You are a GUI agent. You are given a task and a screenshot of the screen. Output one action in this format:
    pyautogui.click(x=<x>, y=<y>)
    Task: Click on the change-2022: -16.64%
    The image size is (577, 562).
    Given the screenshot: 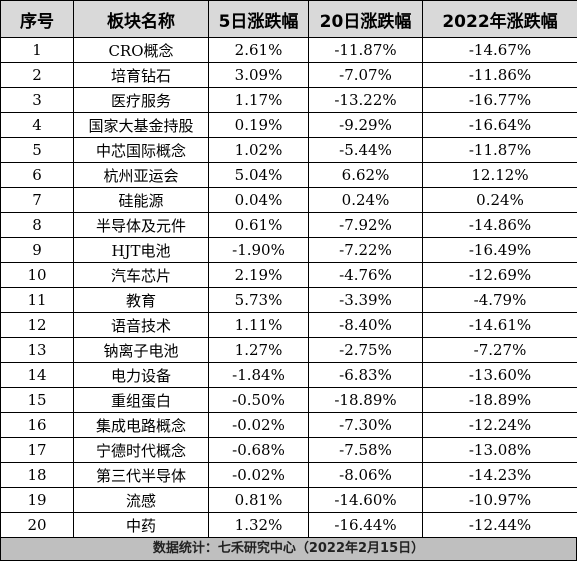 What is the action you would take?
    pyautogui.click(x=499, y=125)
    